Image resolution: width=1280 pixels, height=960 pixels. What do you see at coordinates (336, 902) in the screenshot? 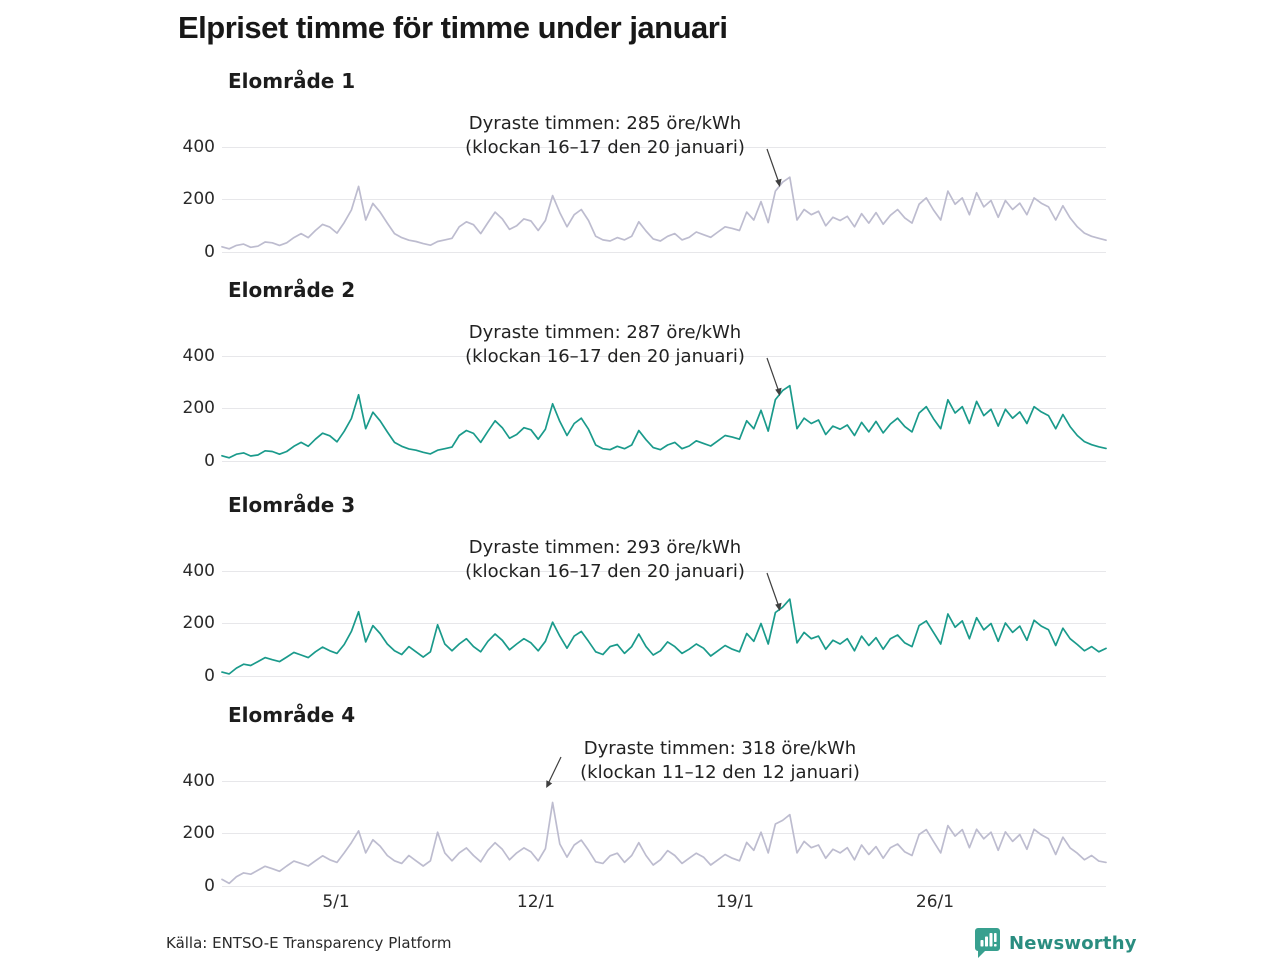
I see `x-tick-label: 5/1` at bounding box center [336, 902].